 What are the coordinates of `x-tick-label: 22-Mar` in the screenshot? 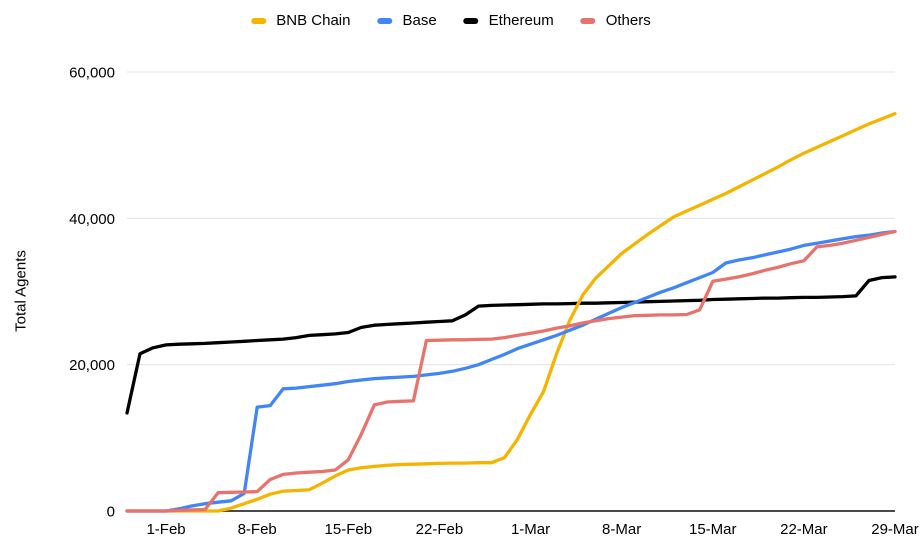 It's located at (804, 529).